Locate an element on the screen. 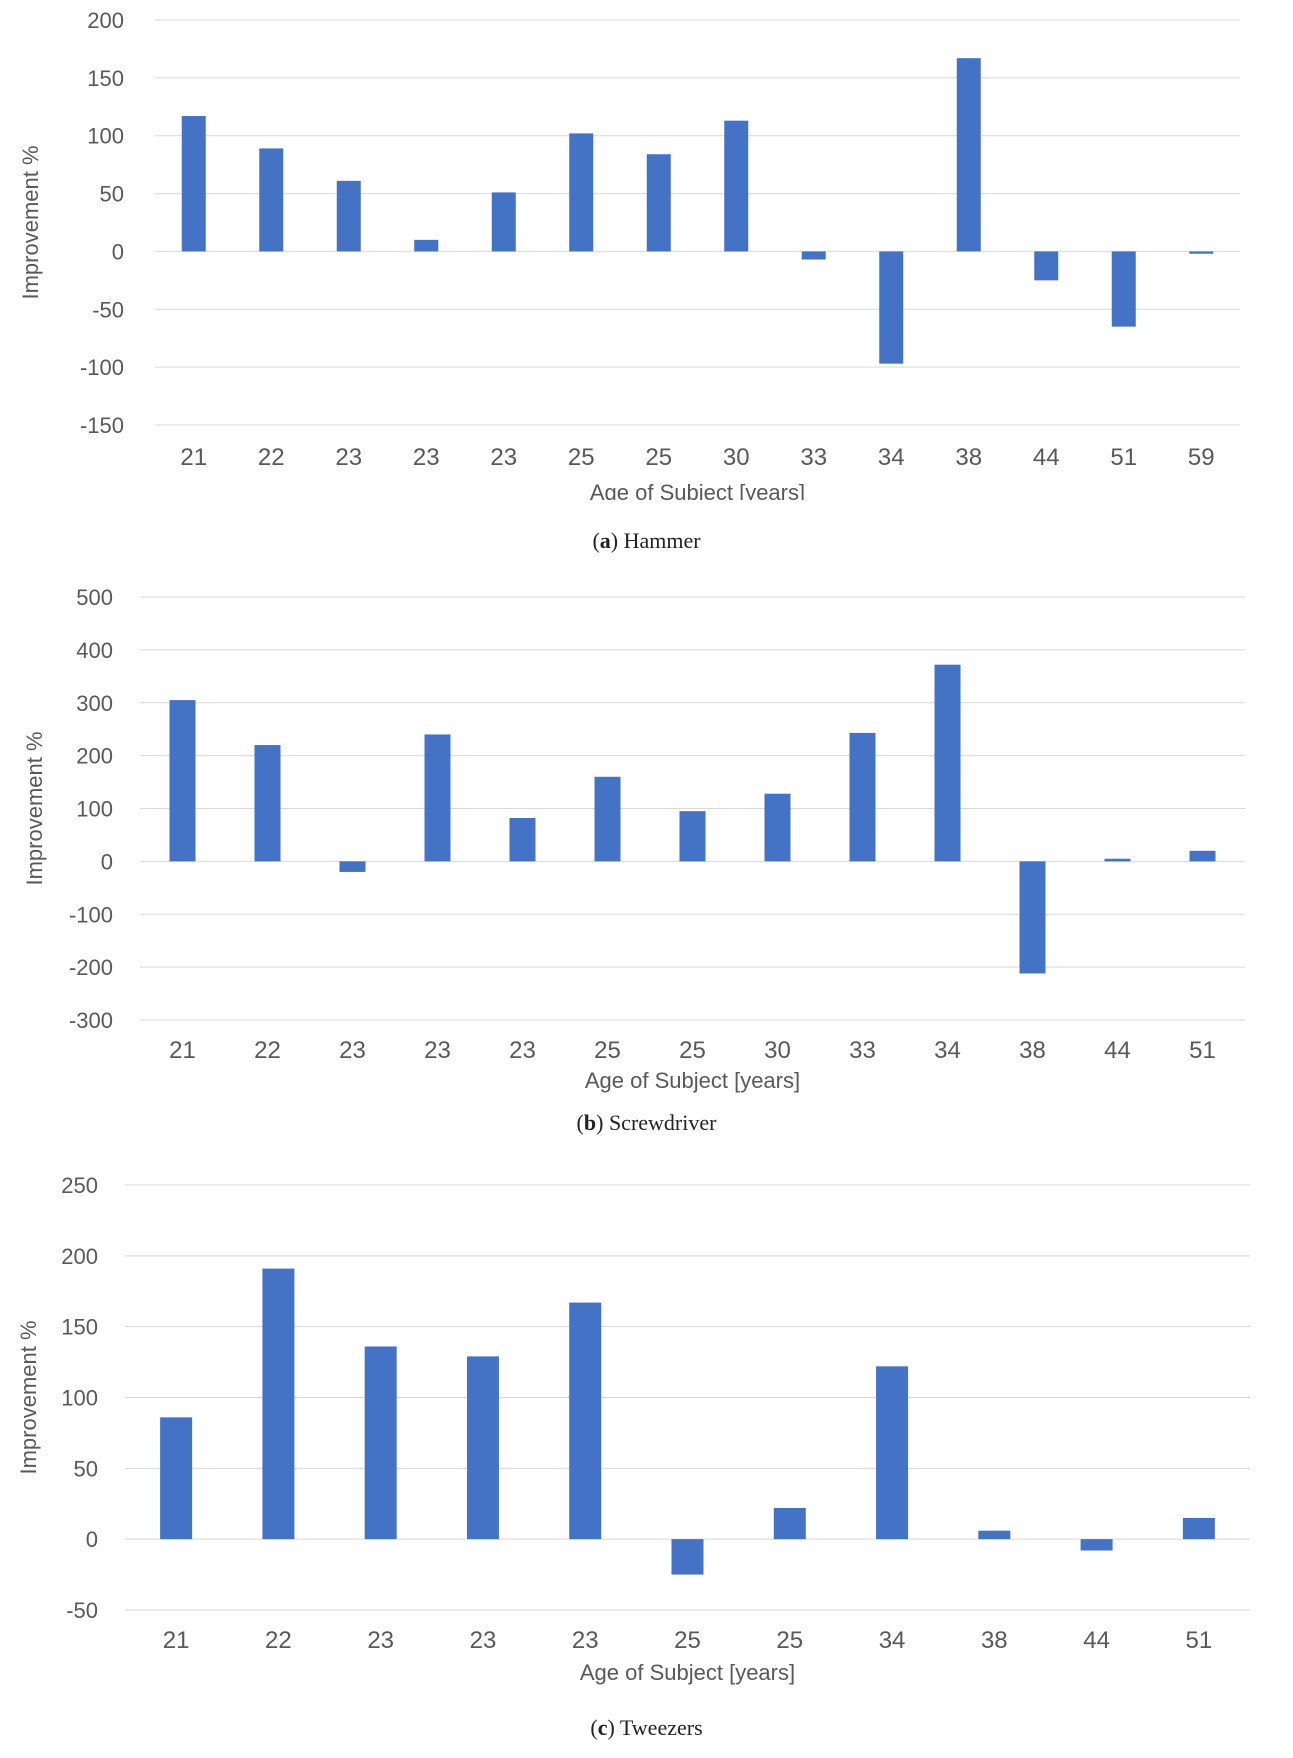 Image resolution: width=1293 pixels, height=1758 pixels. y-tick-label: 300 is located at coordinates (94, 703).